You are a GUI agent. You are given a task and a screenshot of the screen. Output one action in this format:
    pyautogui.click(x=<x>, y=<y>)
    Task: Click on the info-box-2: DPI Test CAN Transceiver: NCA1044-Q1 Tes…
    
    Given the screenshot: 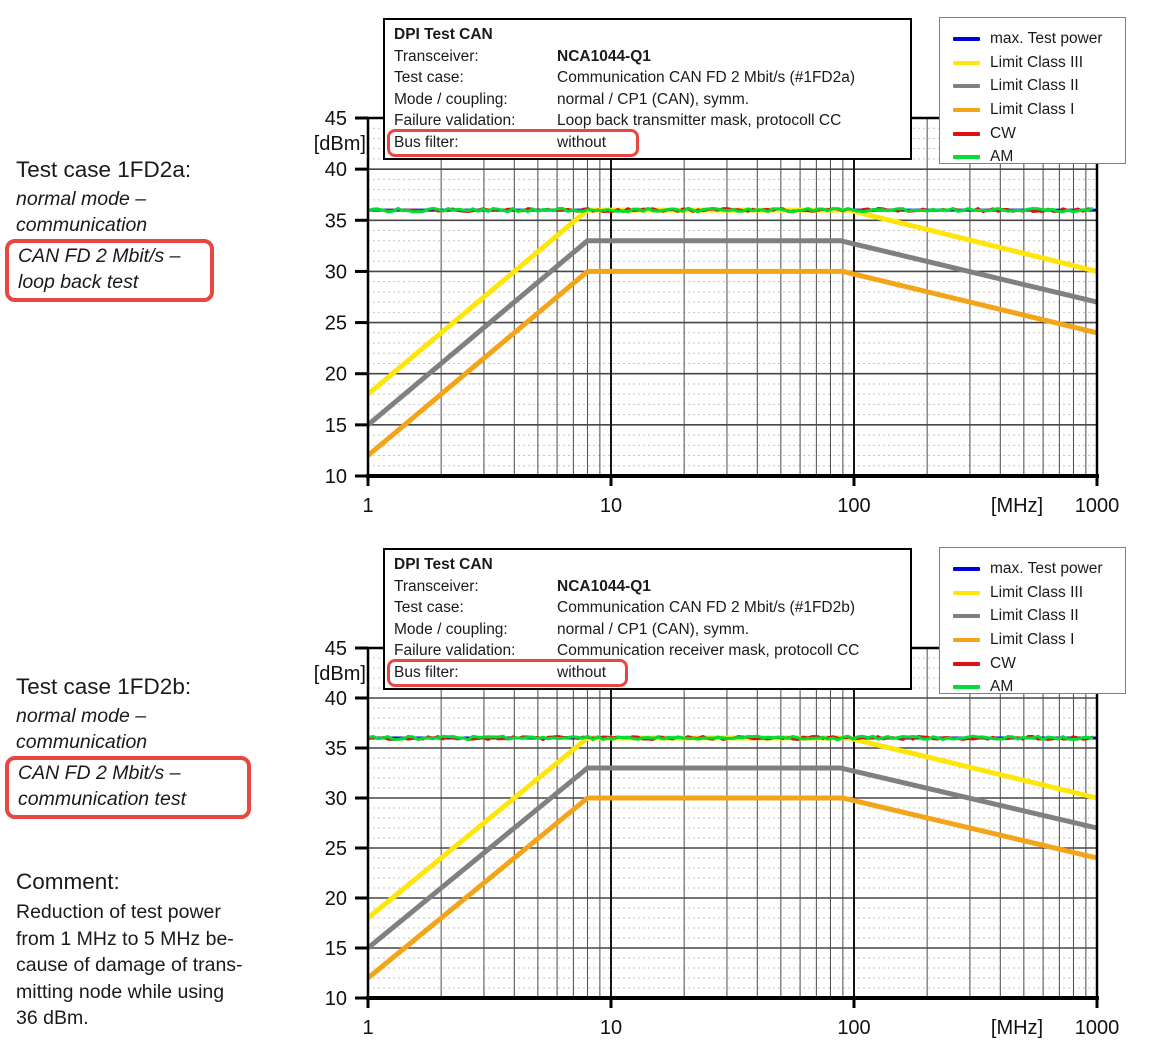 What is the action you would take?
    pyautogui.click(x=647, y=619)
    